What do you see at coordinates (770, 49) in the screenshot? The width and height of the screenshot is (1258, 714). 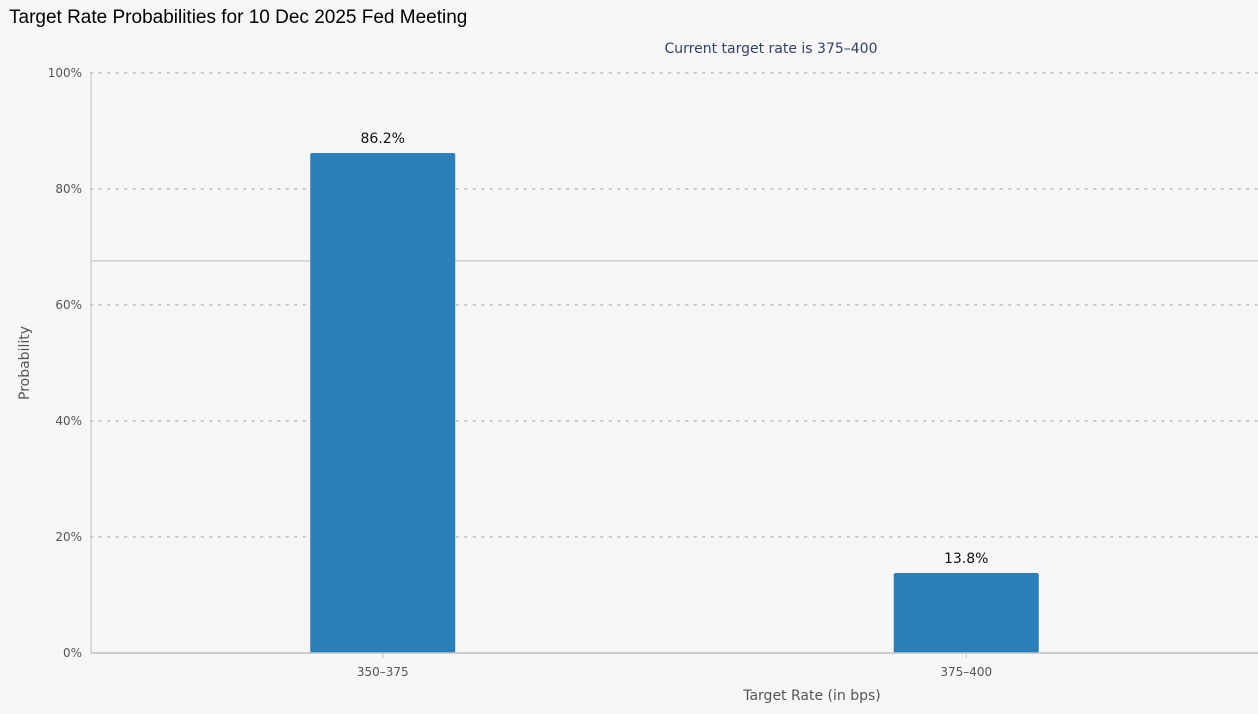 I see `chart-subtitle: Current target rate is 375–400` at bounding box center [770, 49].